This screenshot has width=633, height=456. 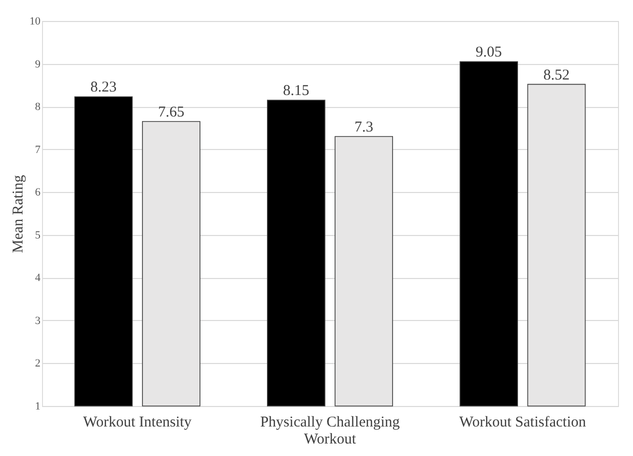 What do you see at coordinates (38, 64) in the screenshot?
I see `y-tick-label: 9` at bounding box center [38, 64].